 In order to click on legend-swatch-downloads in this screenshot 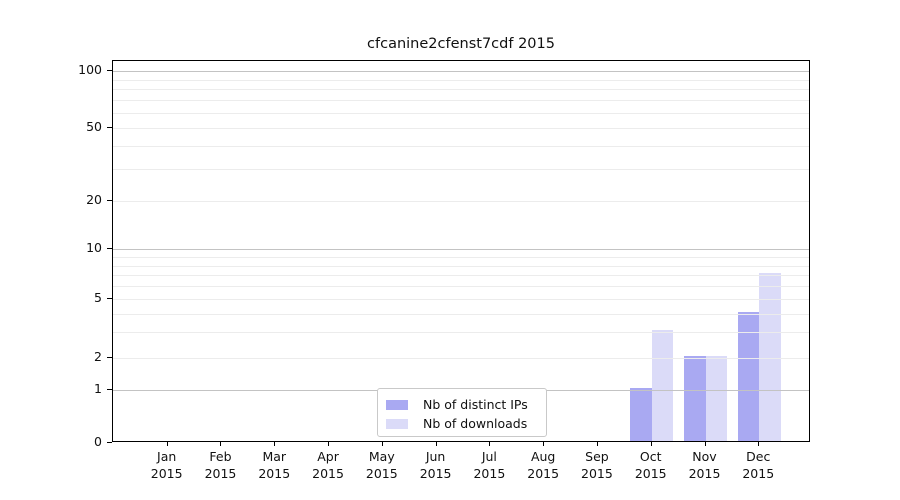, I will do `click(397, 423)`.